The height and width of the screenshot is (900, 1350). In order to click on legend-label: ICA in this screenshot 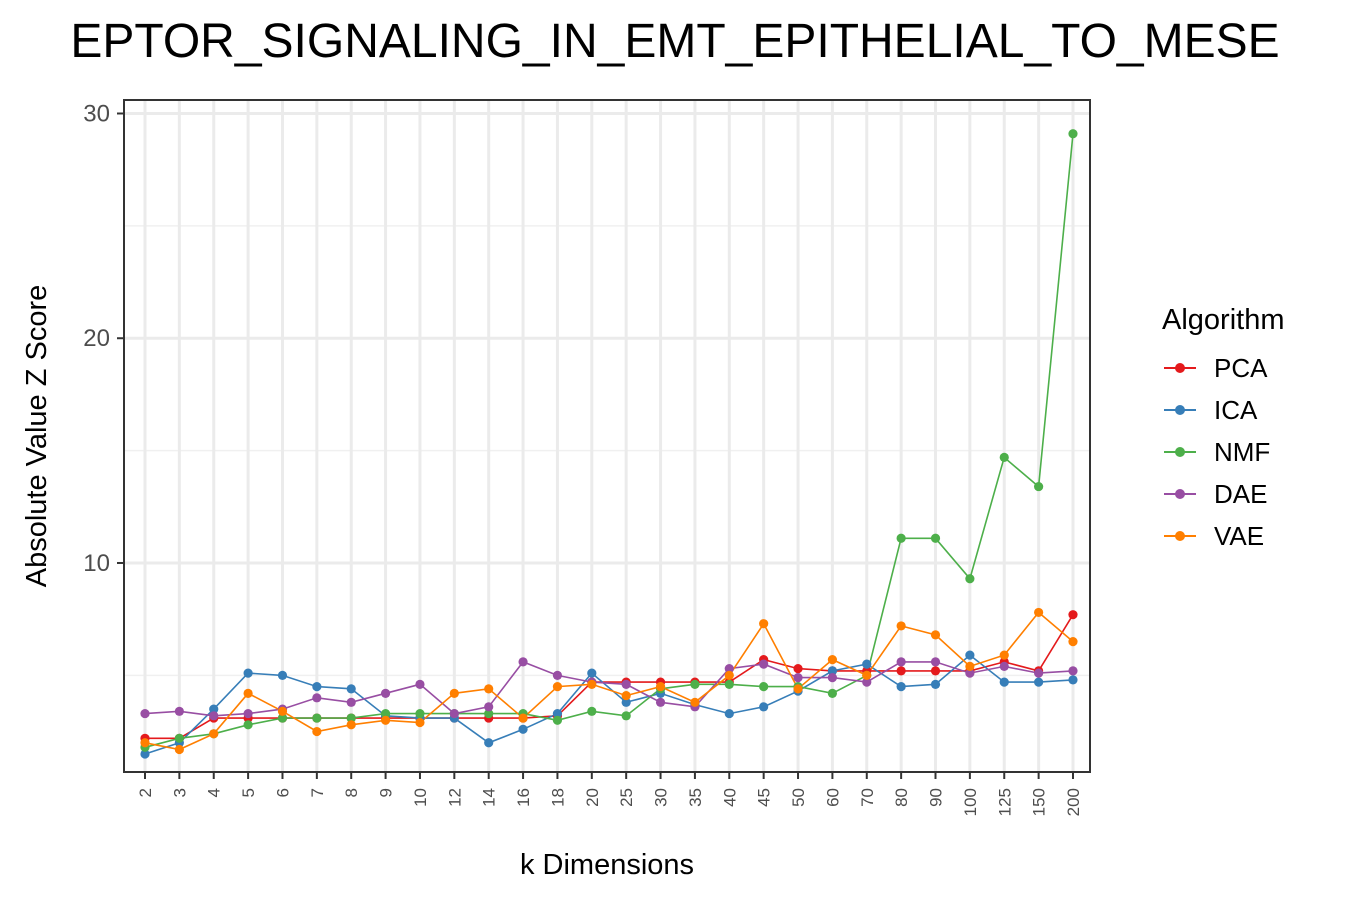, I will do `click(1236, 409)`.